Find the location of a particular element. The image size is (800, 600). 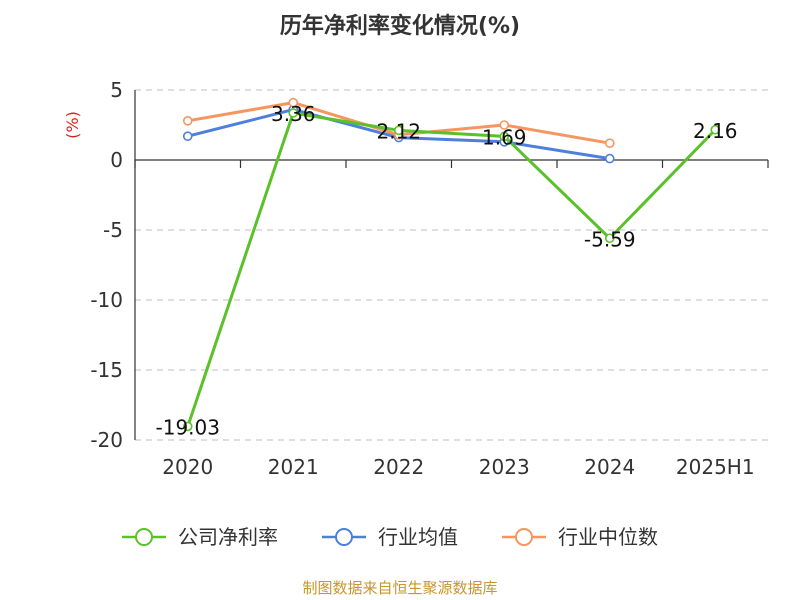

data-label: -5.59 is located at coordinates (610, 239).